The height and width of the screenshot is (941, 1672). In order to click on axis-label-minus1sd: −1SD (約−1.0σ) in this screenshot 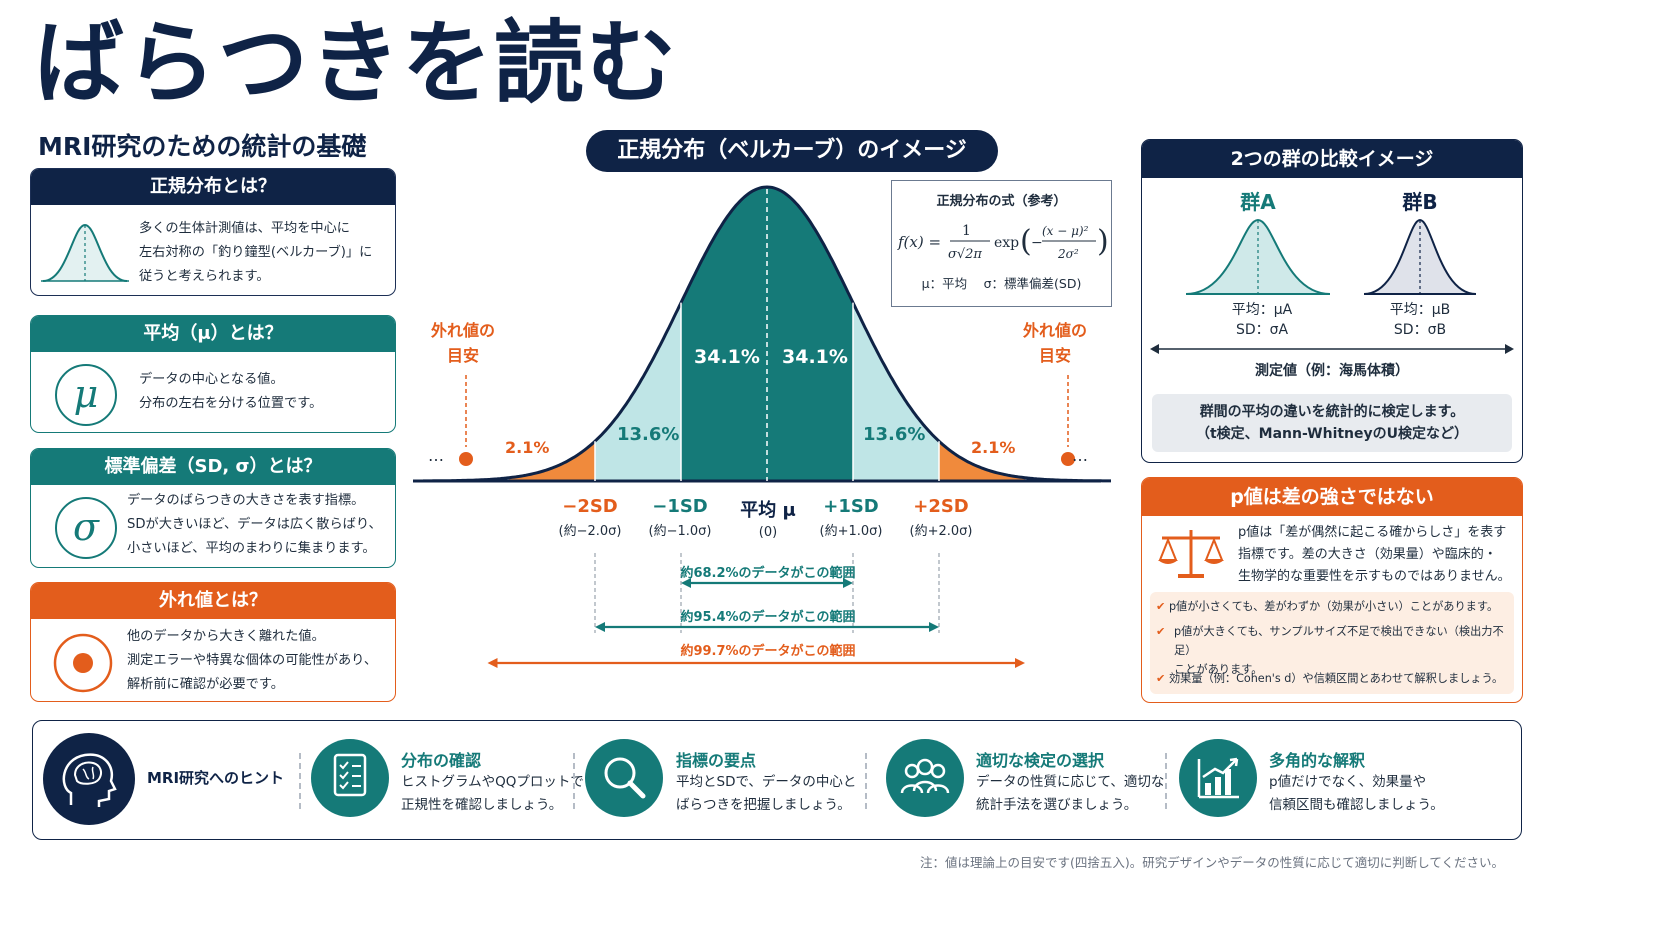, I will do `click(680, 517)`.